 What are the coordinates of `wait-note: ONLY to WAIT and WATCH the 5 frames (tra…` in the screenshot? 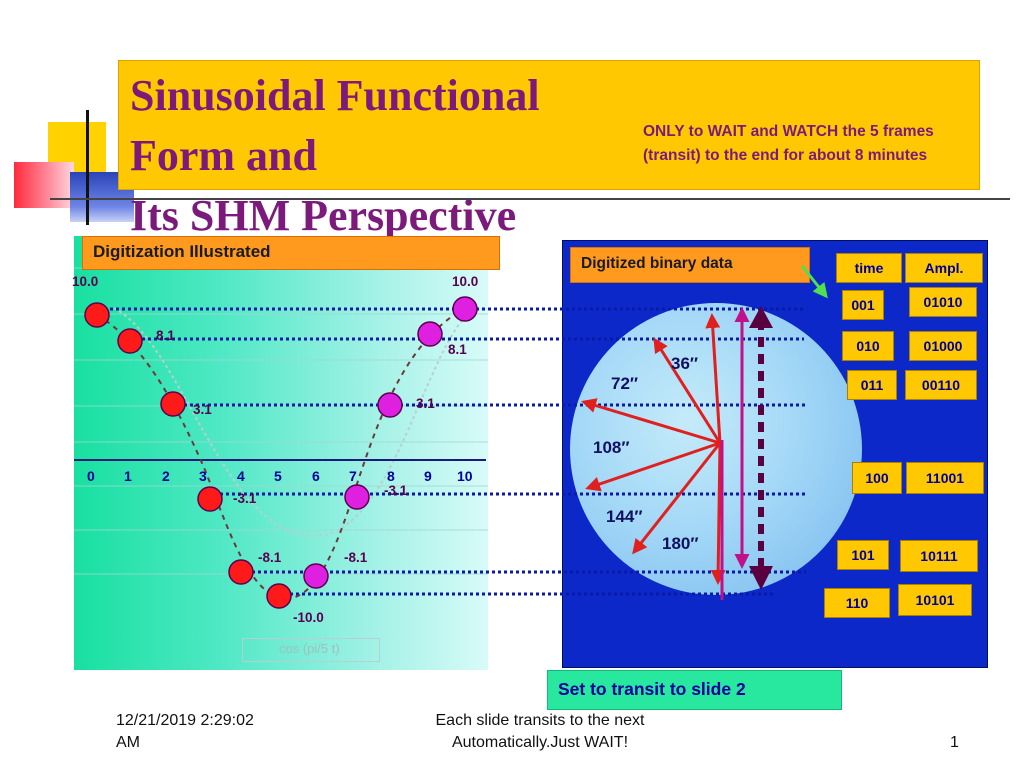 It's located at (788, 143).